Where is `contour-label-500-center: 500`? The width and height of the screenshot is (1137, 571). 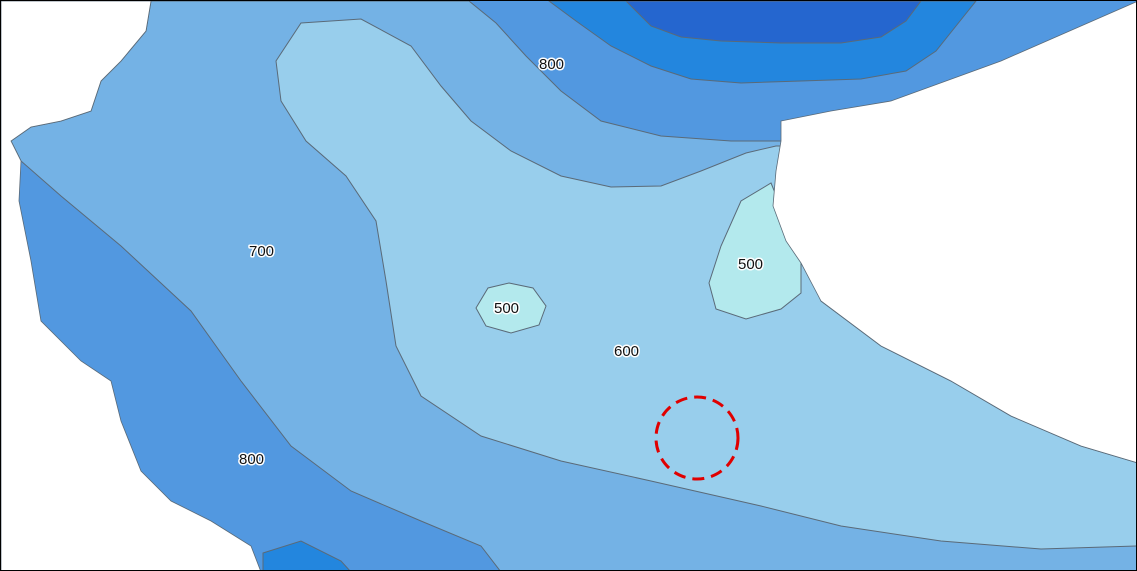 contour-label-500-center: 500 is located at coordinates (506, 308).